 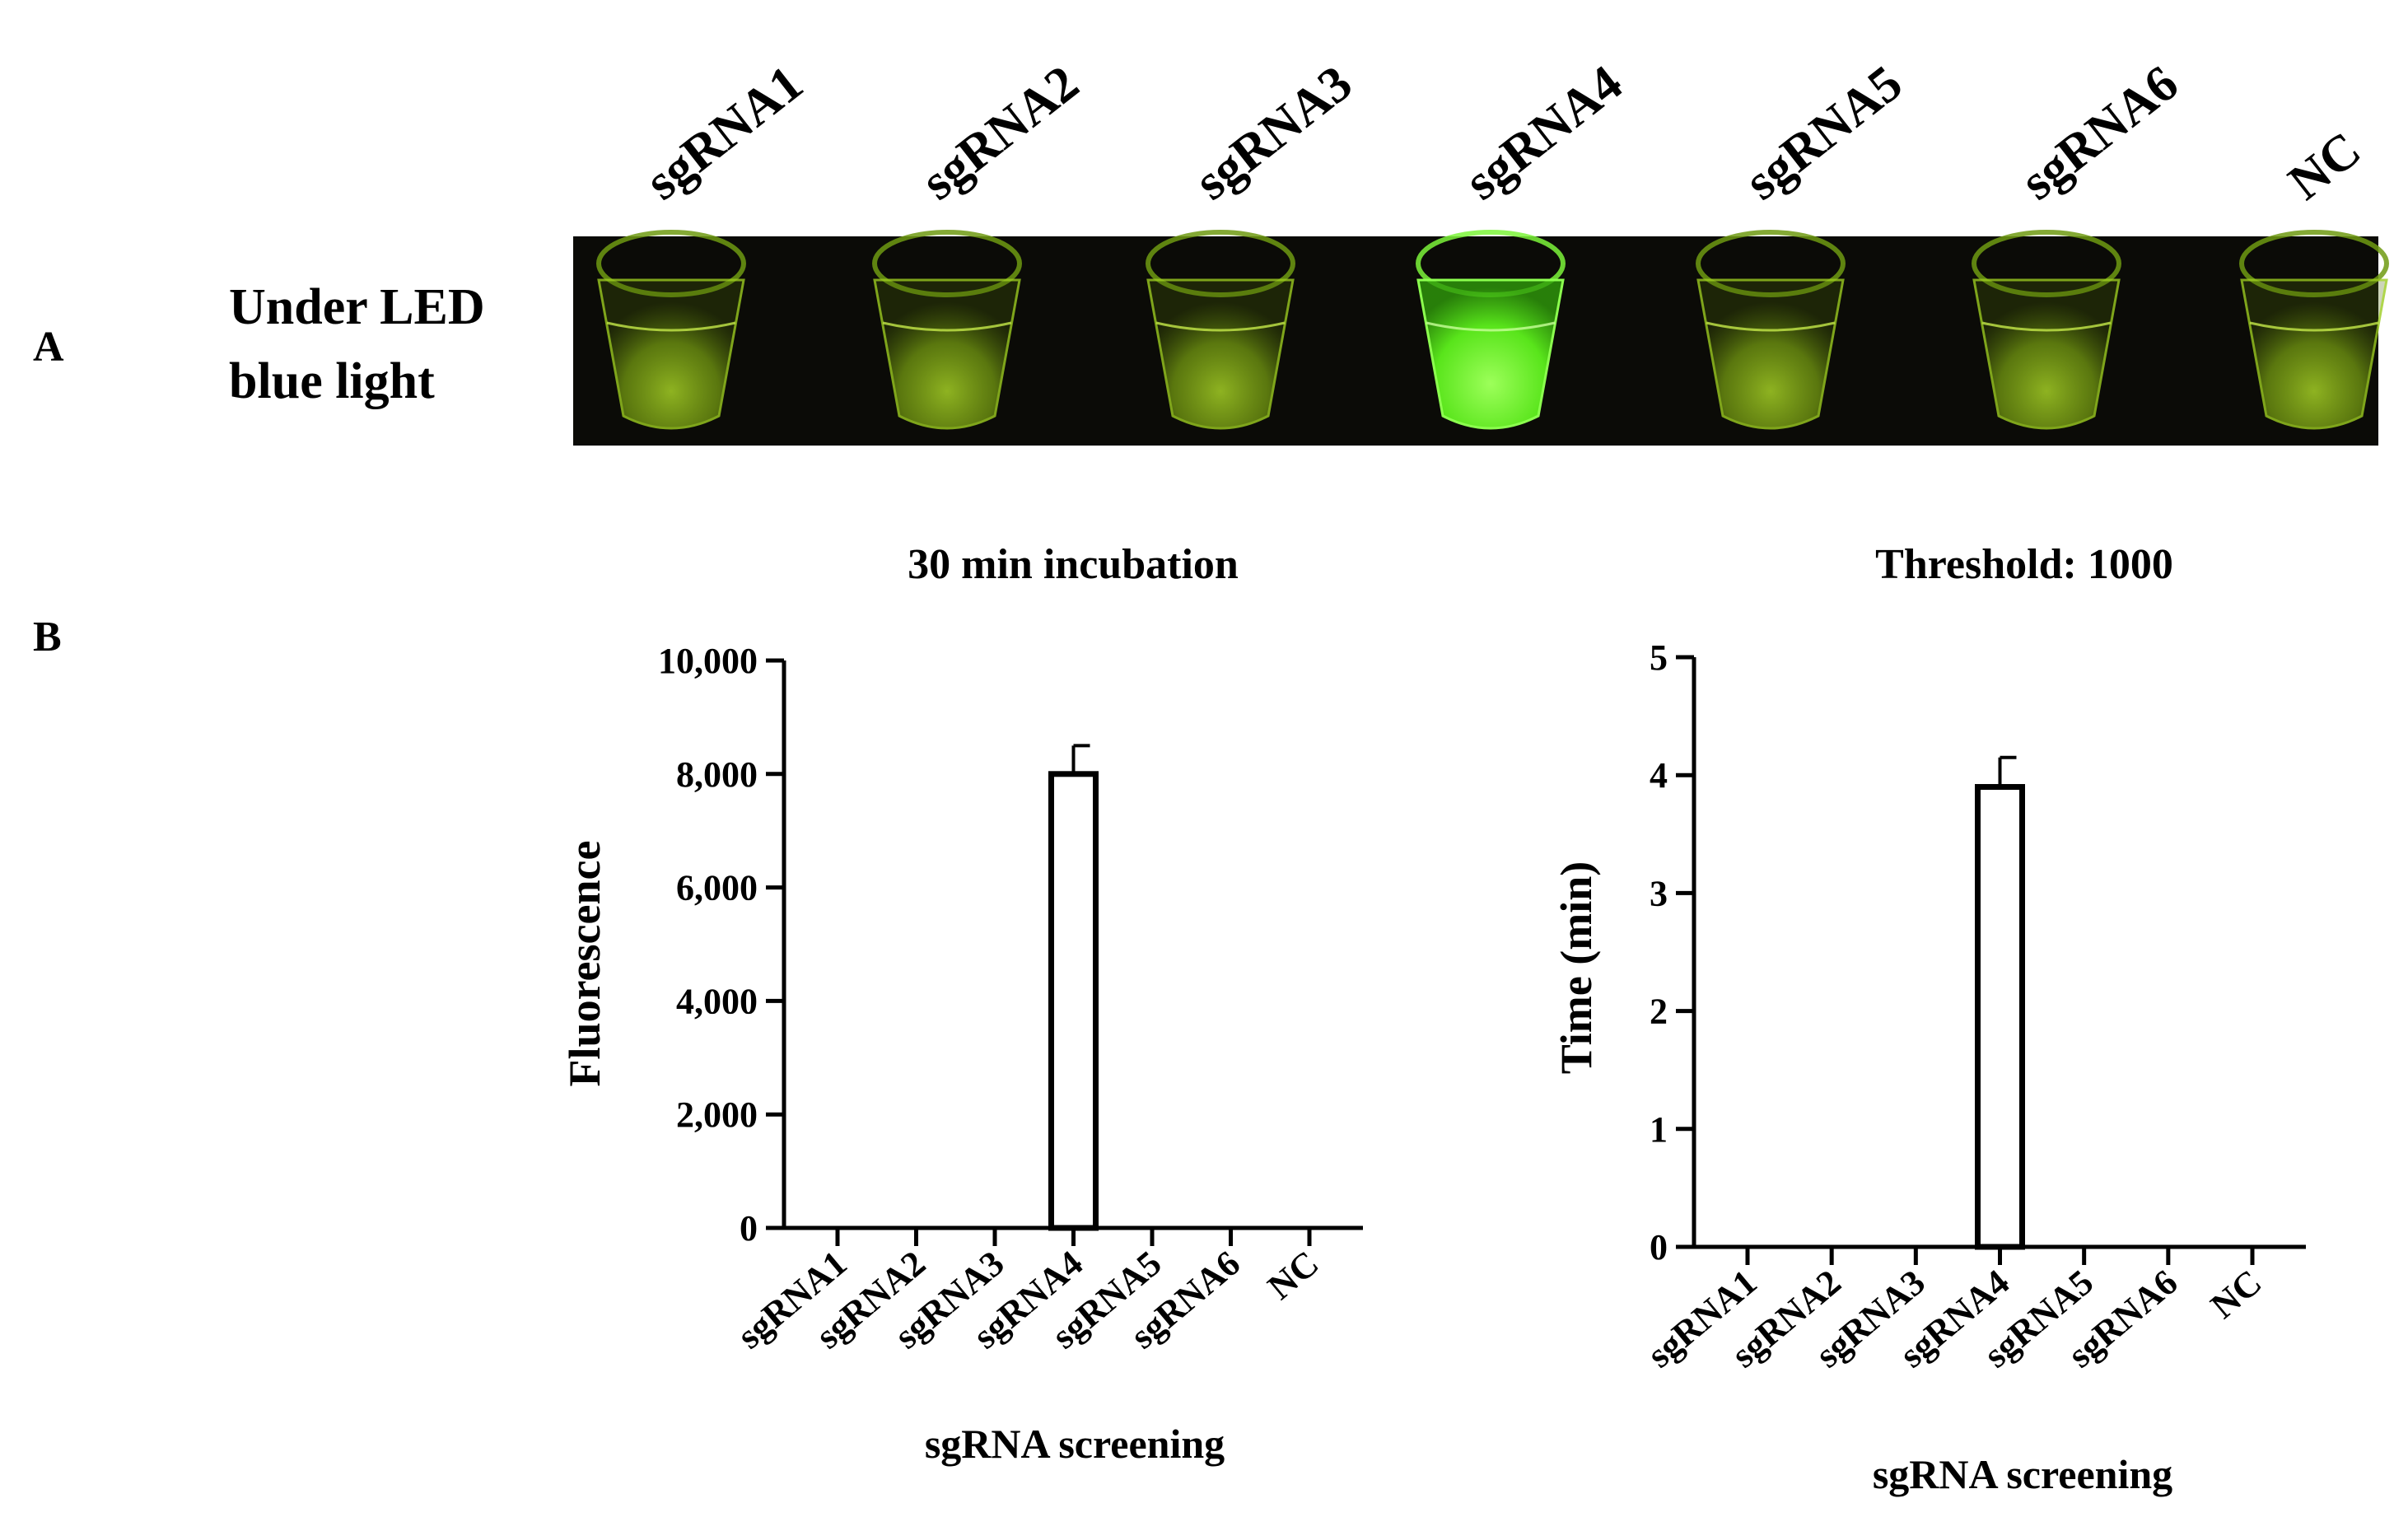 What do you see at coordinates (1073, 564) in the screenshot?
I see `chart-fluorescence-title: 30 min incubation` at bounding box center [1073, 564].